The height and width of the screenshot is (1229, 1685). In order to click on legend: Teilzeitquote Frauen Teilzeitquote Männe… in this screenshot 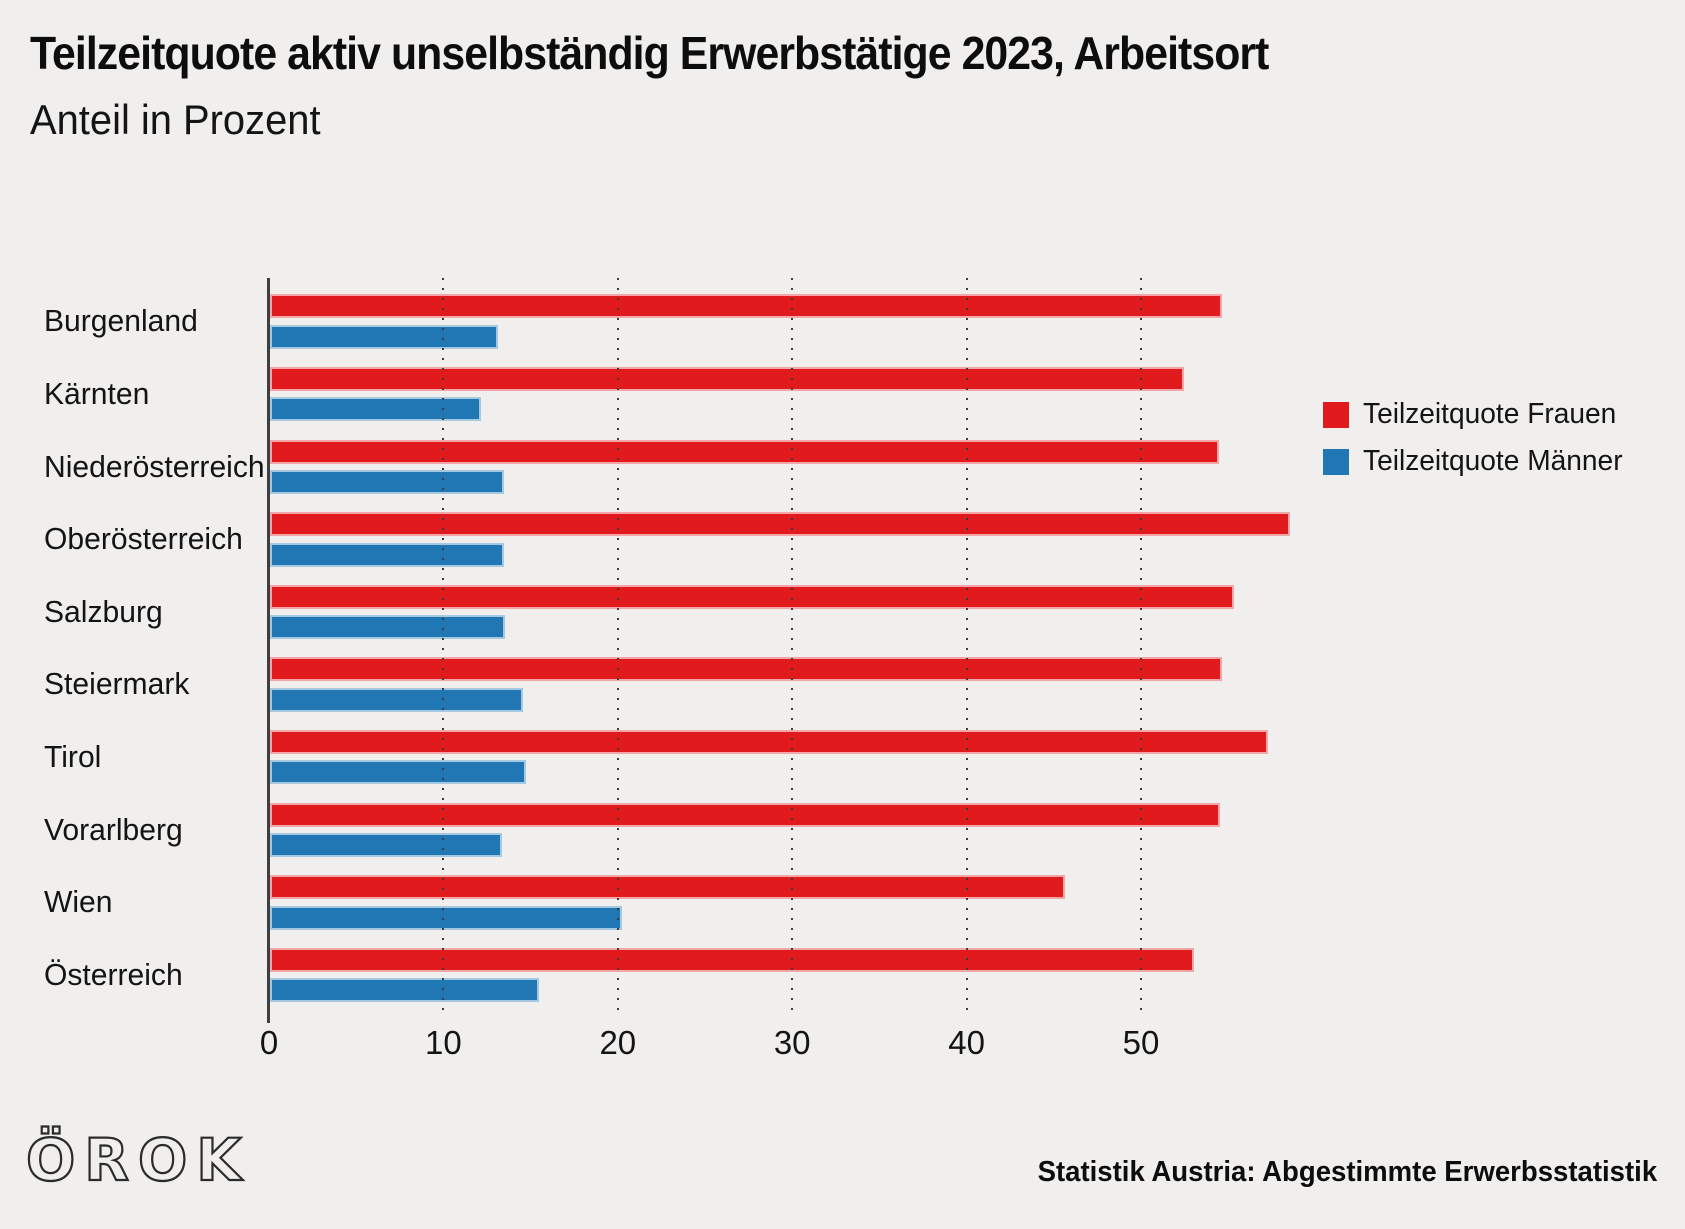, I will do `click(1477, 445)`.